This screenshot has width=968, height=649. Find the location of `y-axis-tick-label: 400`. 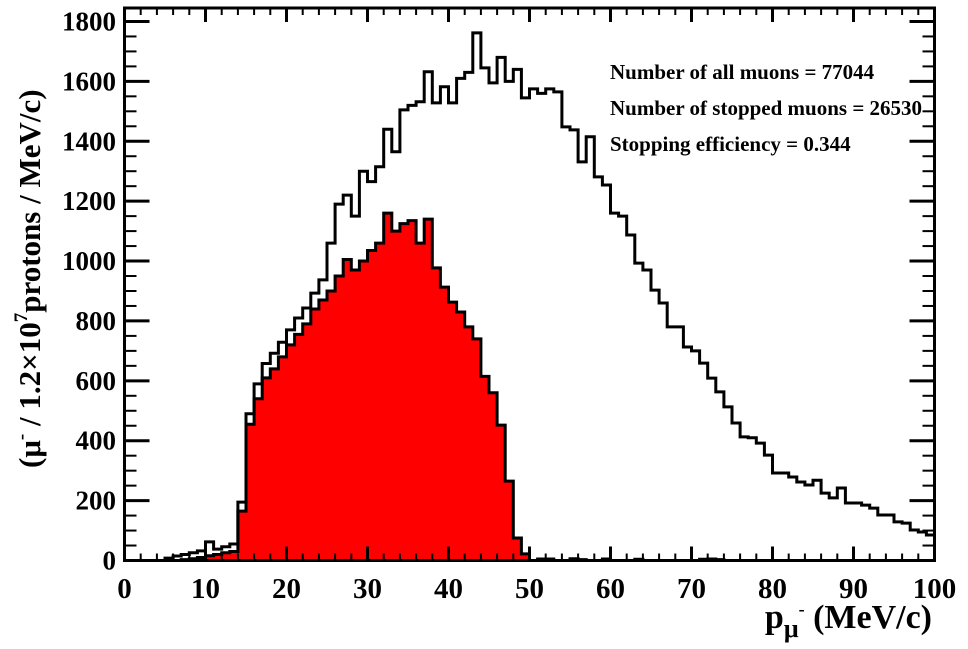

y-axis-tick-label: 400 is located at coordinates (96, 441).